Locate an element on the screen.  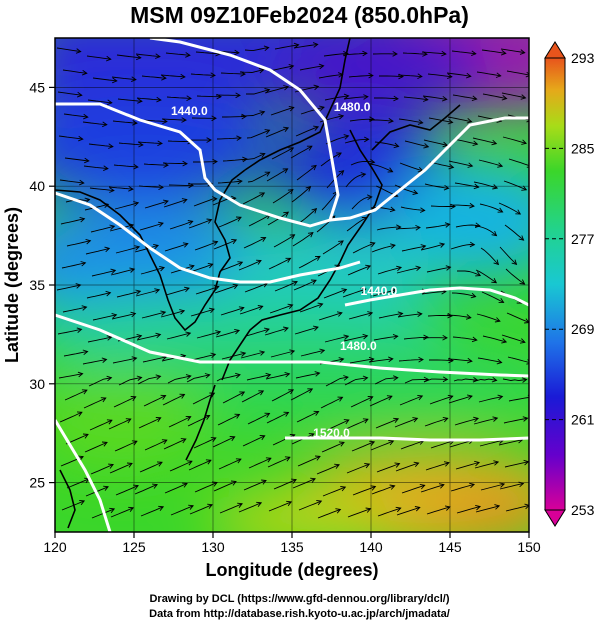
contour-label: 1480.0 is located at coordinates (358, 346).